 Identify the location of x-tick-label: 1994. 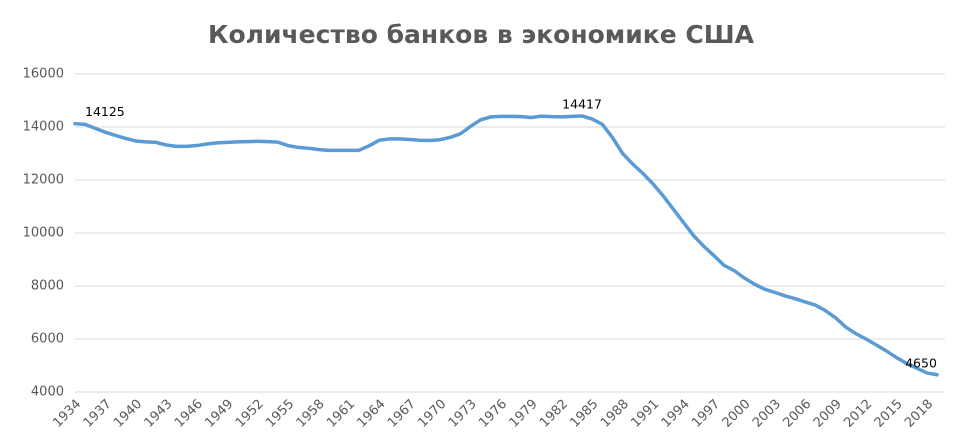
(676, 414).